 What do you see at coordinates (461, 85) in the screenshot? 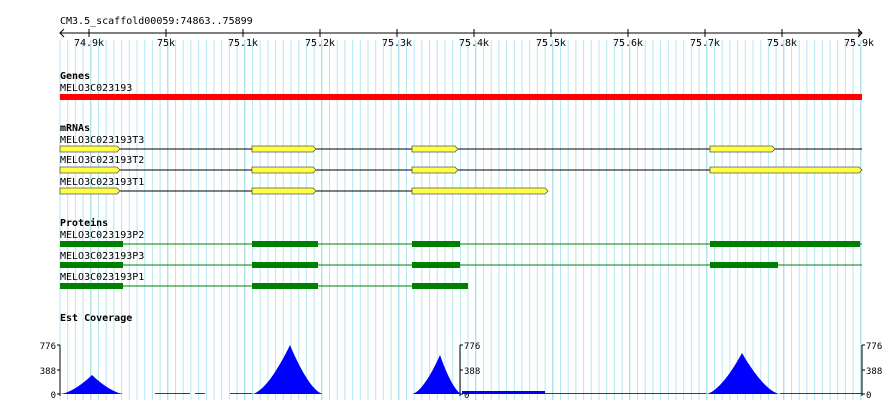
I see `genes-track: Genes MELO3C023193` at bounding box center [461, 85].